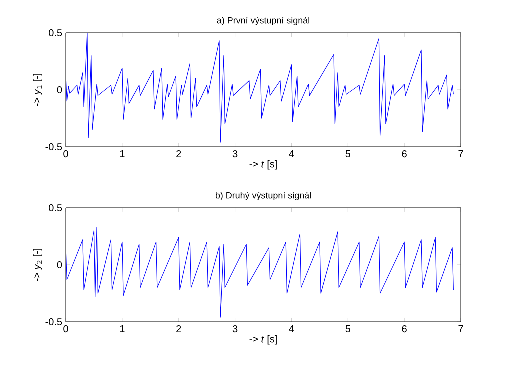 The image size is (508, 369). What do you see at coordinates (37, 265) in the screenshot?
I see `y-axis-title: -> y$_{2}$ [-]` at bounding box center [37, 265].